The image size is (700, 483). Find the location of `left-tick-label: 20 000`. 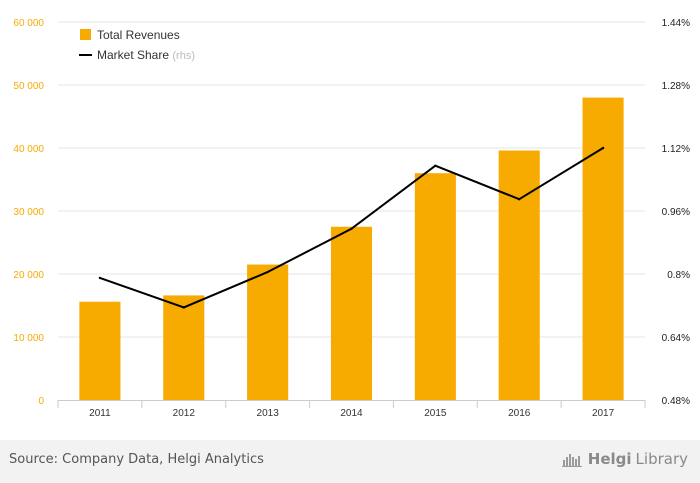

left-tick-label: 20 000 is located at coordinates (28, 275).